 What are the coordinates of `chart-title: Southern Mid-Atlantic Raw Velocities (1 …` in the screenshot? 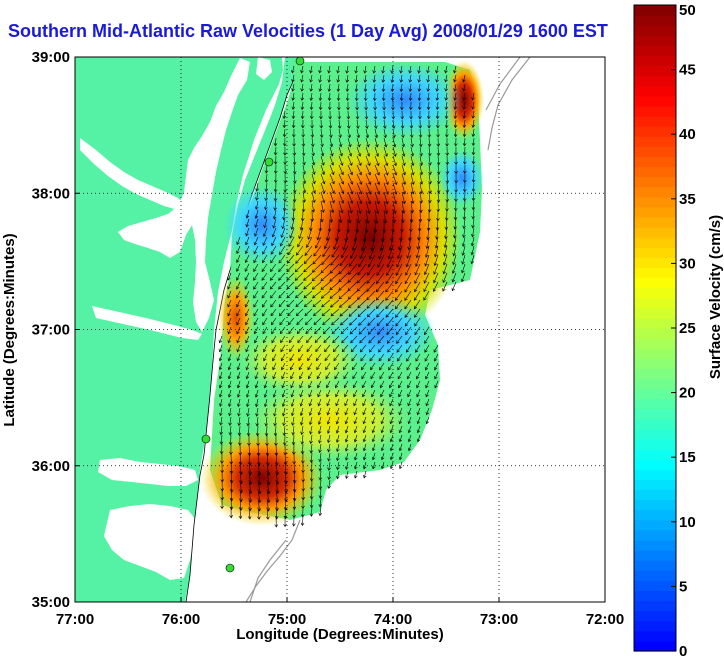 It's located at (308, 31).